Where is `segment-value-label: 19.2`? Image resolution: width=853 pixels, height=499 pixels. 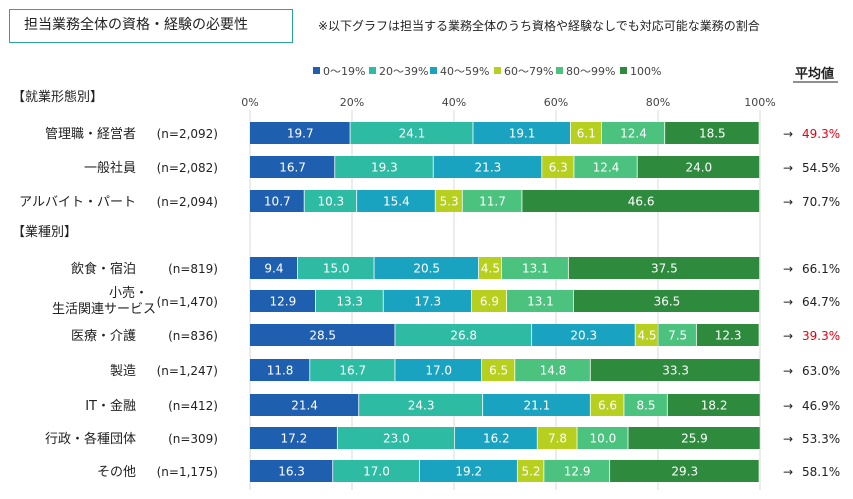 segment-value-label: 19.2 is located at coordinates (468, 472).